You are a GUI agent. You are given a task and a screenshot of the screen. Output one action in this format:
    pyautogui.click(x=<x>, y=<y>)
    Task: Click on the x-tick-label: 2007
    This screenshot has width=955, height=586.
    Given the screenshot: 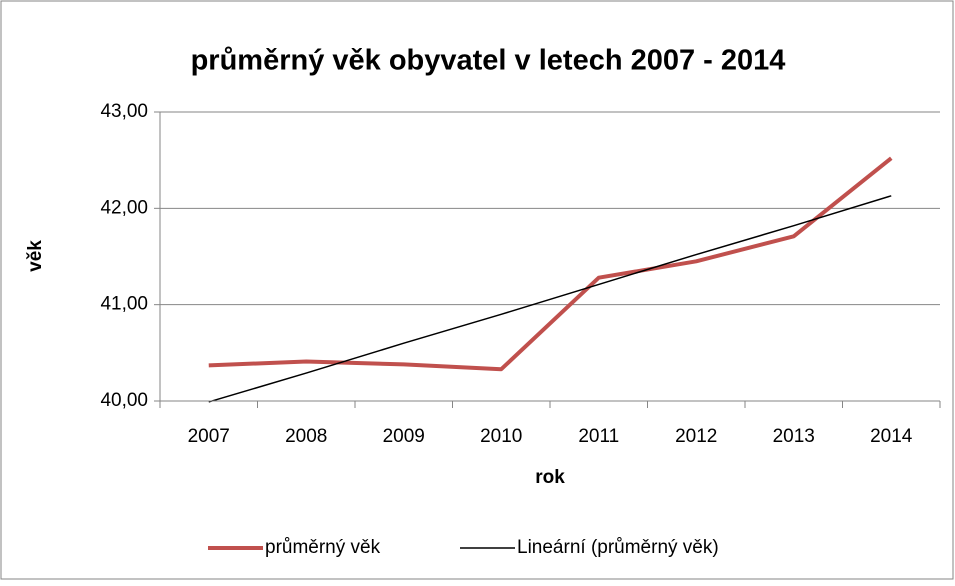 What is the action you would take?
    pyautogui.click(x=209, y=436)
    